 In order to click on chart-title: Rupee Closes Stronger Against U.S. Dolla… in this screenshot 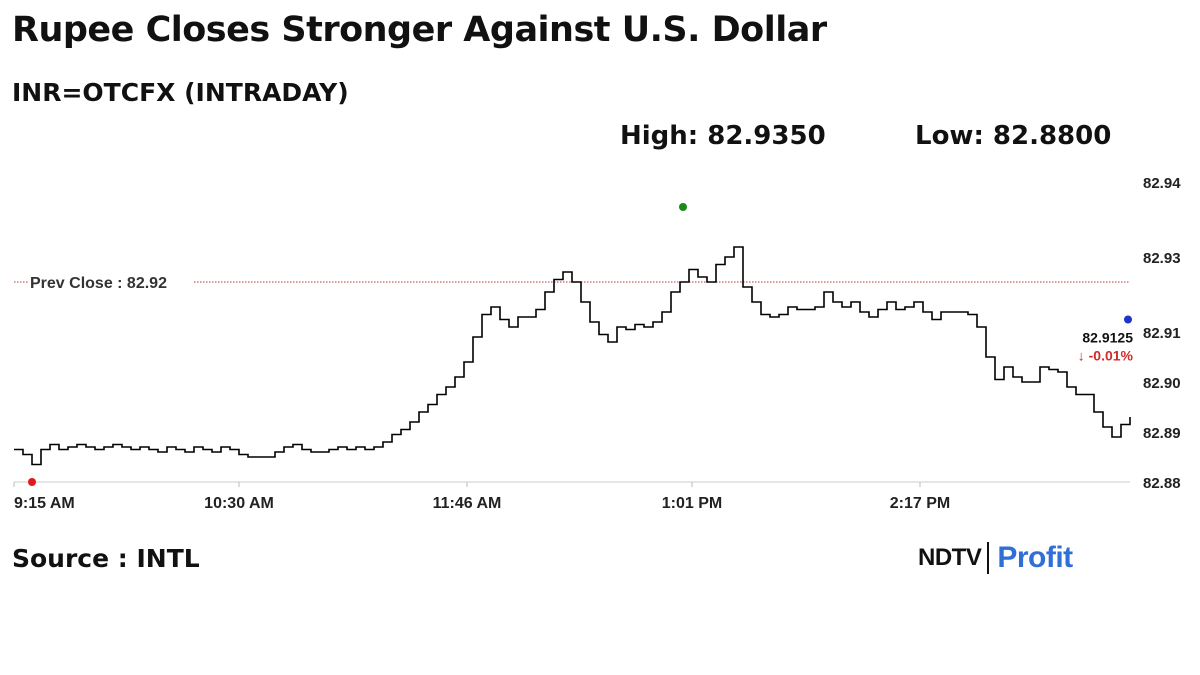, I will do `click(419, 30)`.